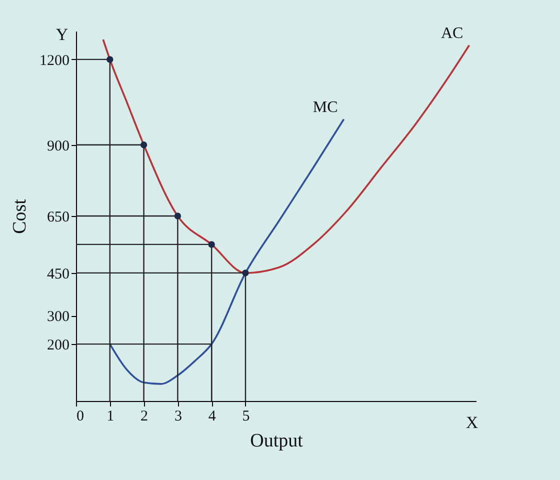 The width and height of the screenshot is (560, 480). What do you see at coordinates (178, 416) in the screenshot?
I see `x-tick-label: 3` at bounding box center [178, 416].